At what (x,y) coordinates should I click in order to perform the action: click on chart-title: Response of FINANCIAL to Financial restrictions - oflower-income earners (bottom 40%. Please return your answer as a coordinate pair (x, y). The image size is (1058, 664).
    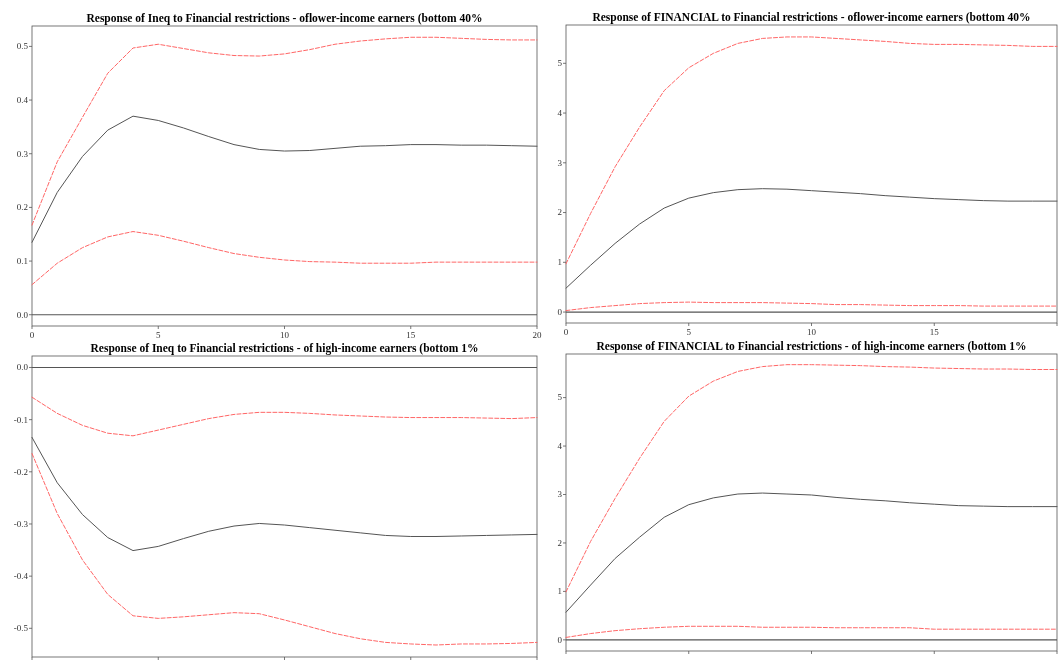
    Looking at the image, I should click on (811, 17).